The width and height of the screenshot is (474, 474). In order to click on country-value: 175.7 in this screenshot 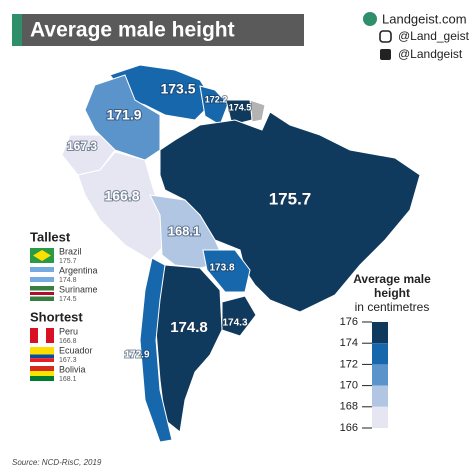, I will do `click(290, 198)`.